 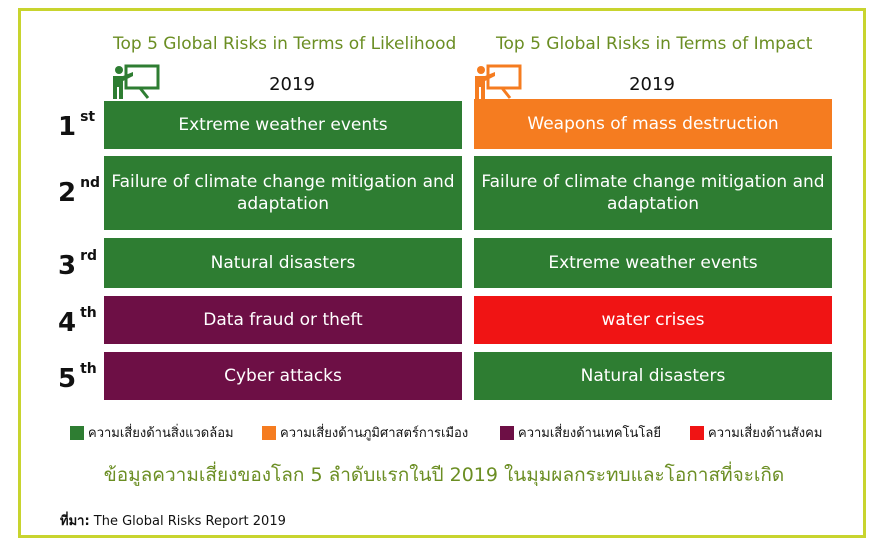 I want to click on likelihood-risk-3: Natural disasters, so click(x=283, y=263).